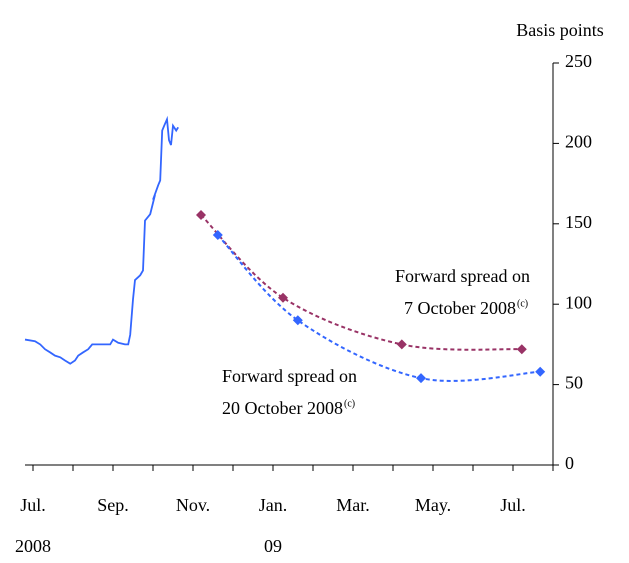 The image size is (629, 563). What do you see at coordinates (353, 505) in the screenshot?
I see `x-tick-label: Mar.` at bounding box center [353, 505].